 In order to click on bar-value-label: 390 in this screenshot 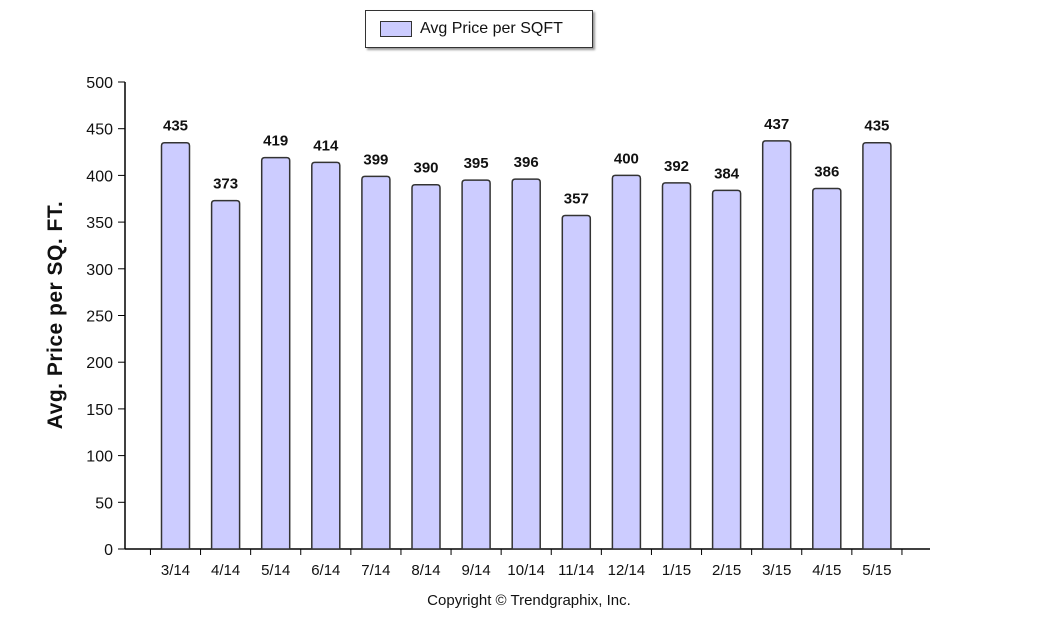, I will do `click(425, 168)`.